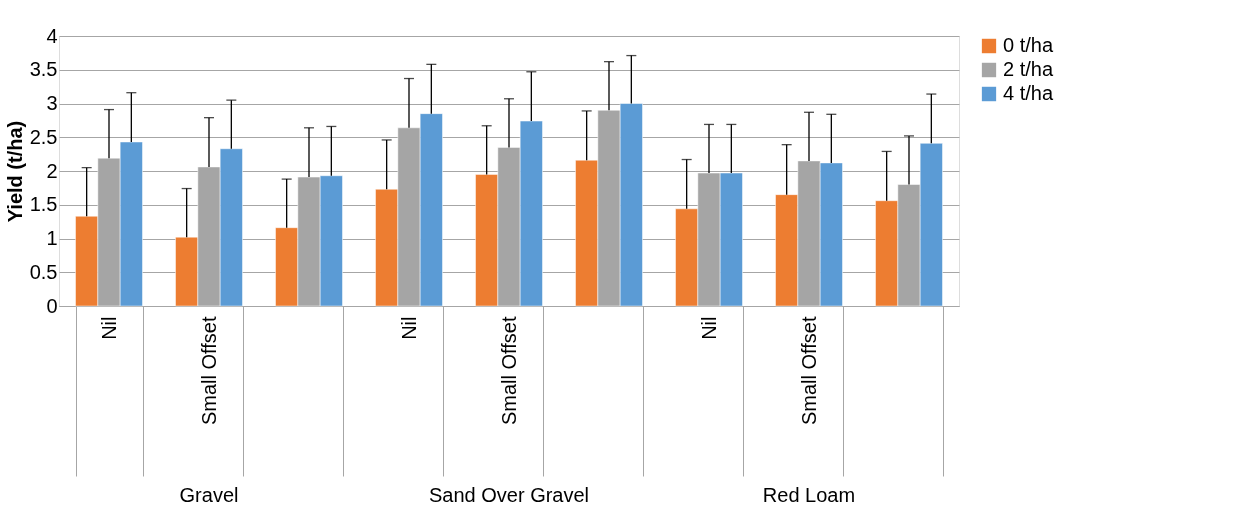 Image resolution: width=1233 pixels, height=525 pixels. Describe the element at coordinates (52, 170) in the screenshot. I see `y-tick-label: 2` at that location.